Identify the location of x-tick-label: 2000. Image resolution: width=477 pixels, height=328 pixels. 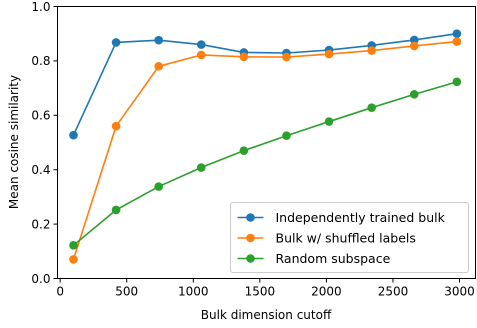
(326, 292).